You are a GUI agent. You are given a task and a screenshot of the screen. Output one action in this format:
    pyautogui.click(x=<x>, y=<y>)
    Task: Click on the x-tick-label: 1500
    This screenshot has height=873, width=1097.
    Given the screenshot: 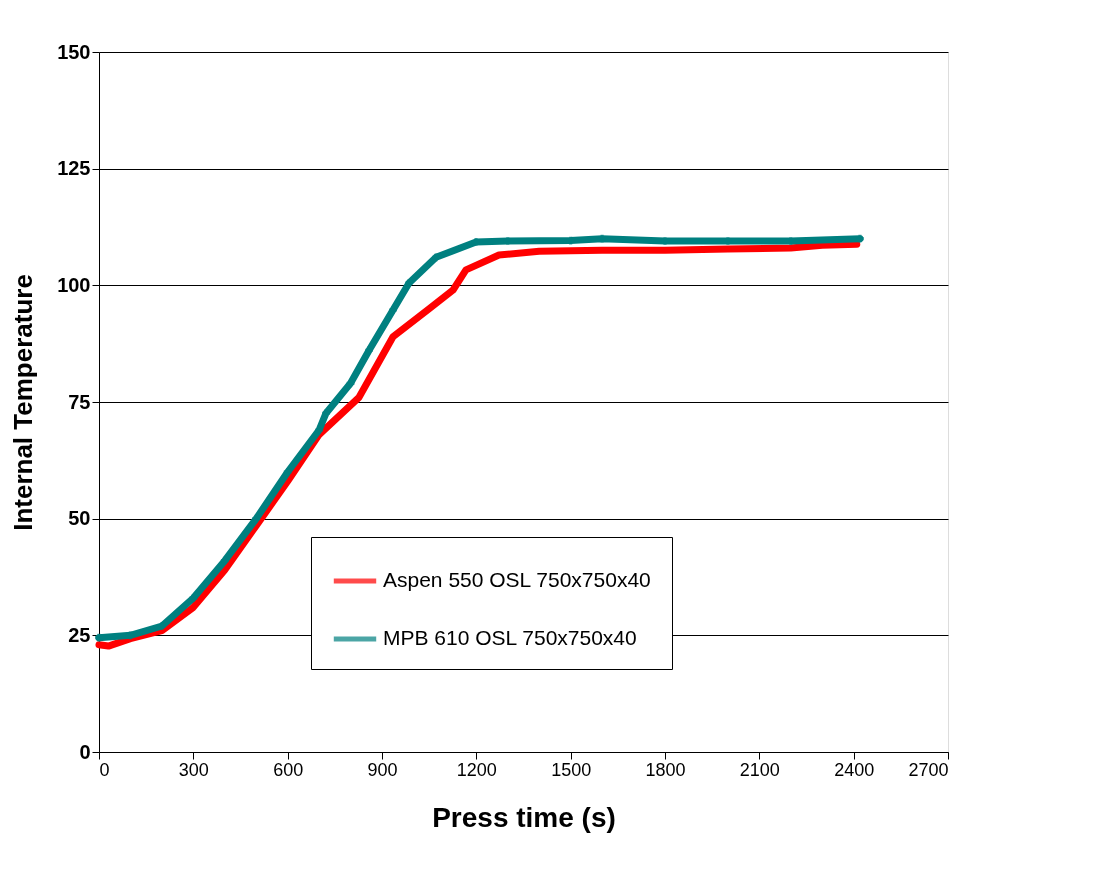 What is the action you would take?
    pyautogui.click(x=571, y=769)
    